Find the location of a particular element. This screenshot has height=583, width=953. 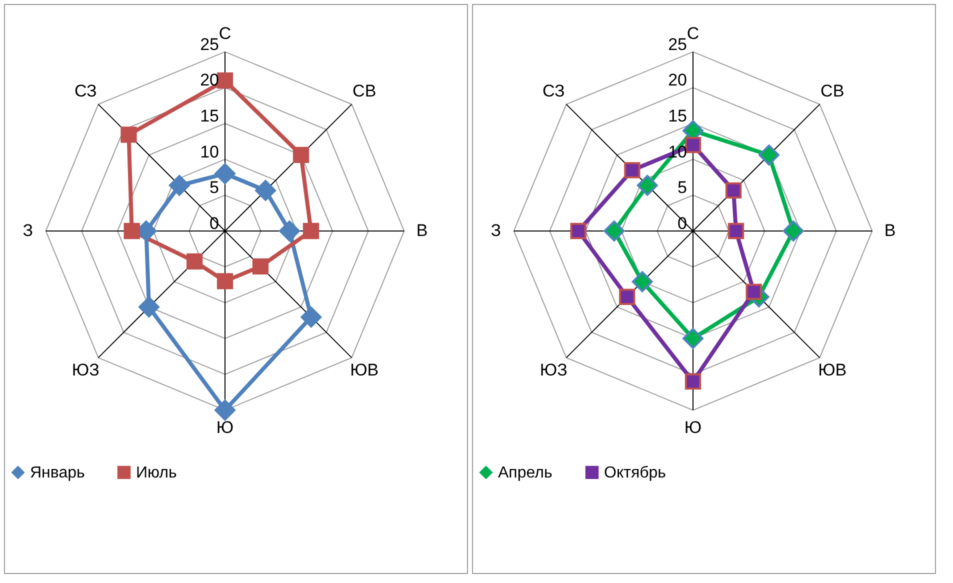

legend-label: Апрель is located at coordinates (525, 473).